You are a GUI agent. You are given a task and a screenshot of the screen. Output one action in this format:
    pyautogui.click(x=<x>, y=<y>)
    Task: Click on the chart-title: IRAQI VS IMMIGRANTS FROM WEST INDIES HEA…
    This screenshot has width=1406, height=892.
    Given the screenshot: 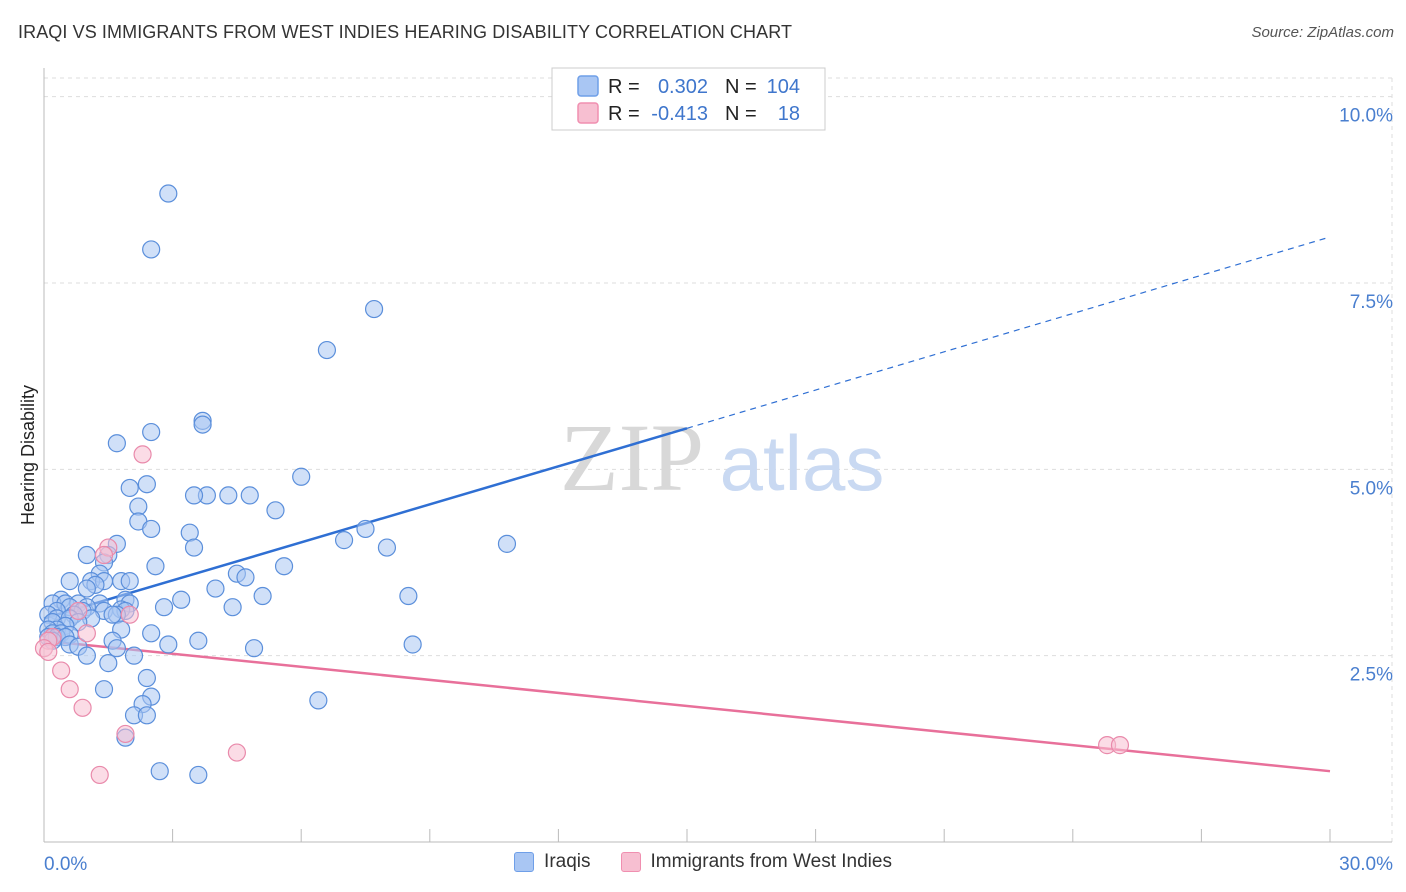 What is the action you would take?
    pyautogui.click(x=405, y=32)
    